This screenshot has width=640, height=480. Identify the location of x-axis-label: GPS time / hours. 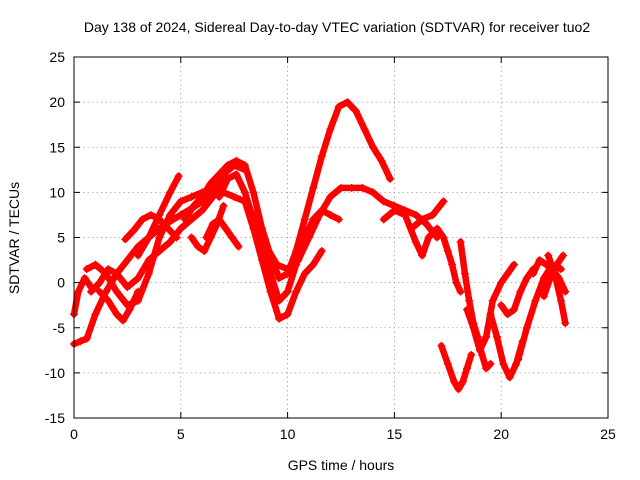
(341, 465).